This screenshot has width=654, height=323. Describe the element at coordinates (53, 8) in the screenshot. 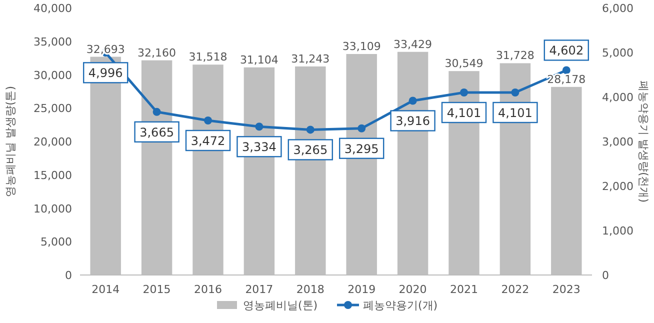

I see `y-tick-label: 40,000` at that location.